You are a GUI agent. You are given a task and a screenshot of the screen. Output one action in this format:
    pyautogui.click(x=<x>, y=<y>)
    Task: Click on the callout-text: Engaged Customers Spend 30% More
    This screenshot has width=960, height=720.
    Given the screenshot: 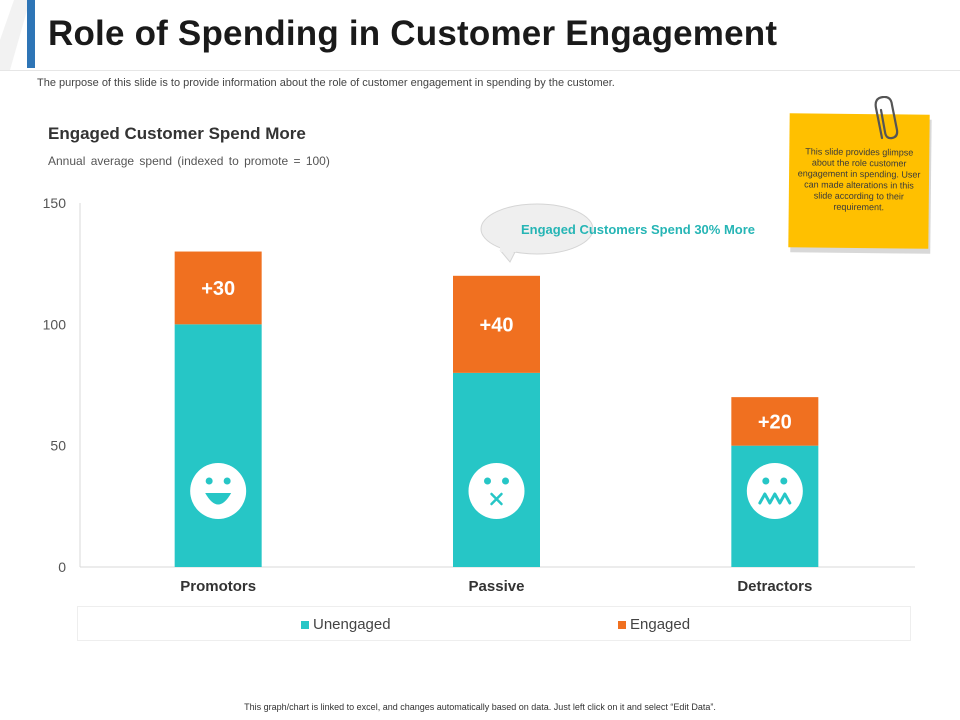 What is the action you would take?
    pyautogui.click(x=638, y=229)
    